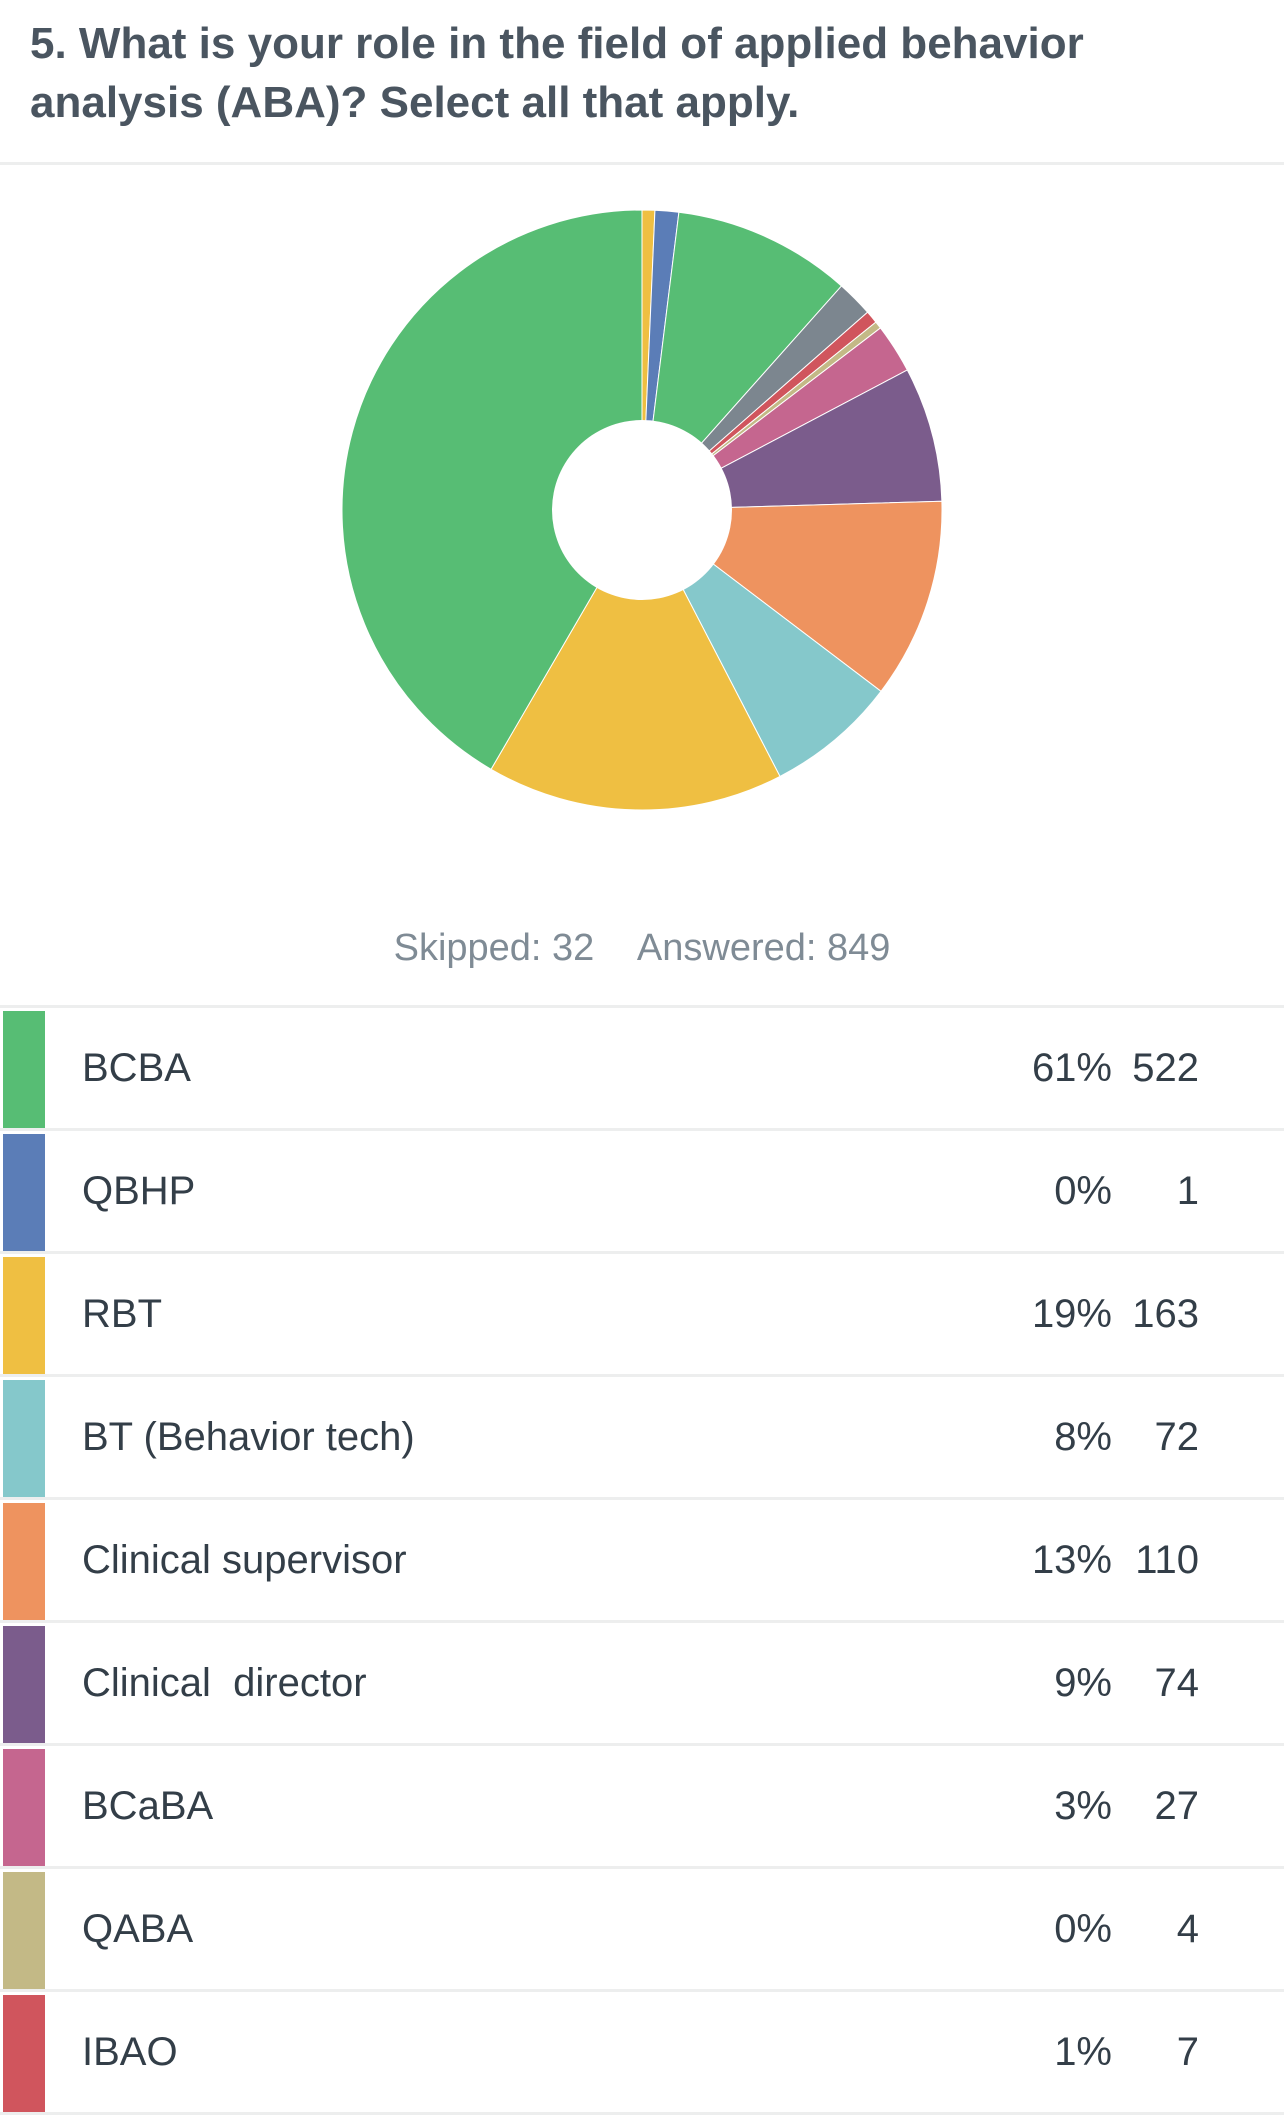 The image size is (1284, 2115). Describe the element at coordinates (136, 1068) in the screenshot. I see `answer-label: BCBA` at that location.